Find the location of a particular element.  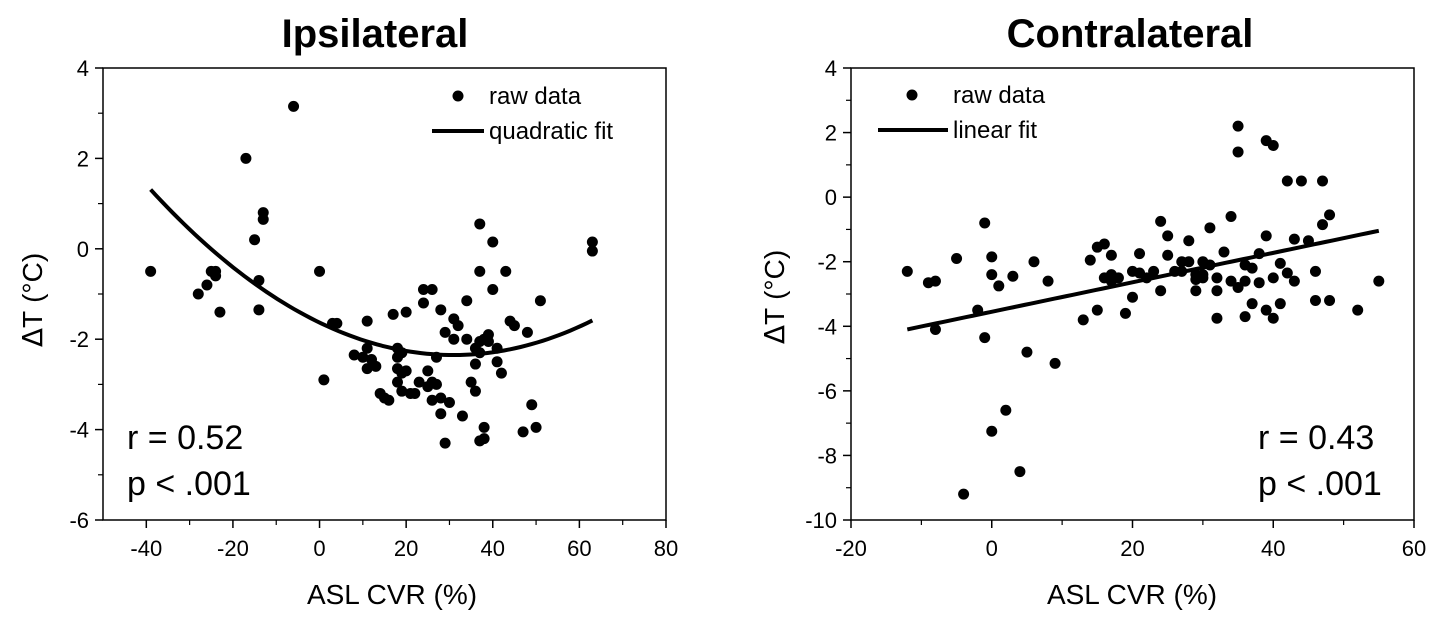

contralateral-y-tick-label: 2 is located at coordinates (831, 133).